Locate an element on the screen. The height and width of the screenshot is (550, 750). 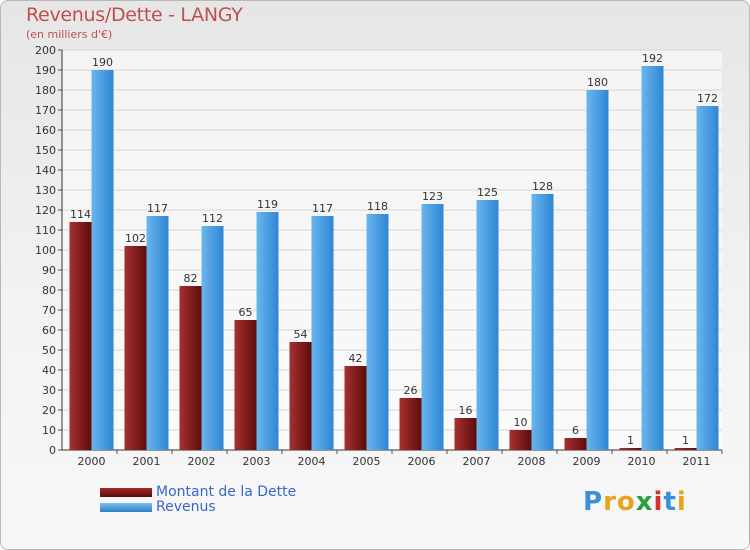
y-tick-label: 200 is located at coordinates (45, 50).